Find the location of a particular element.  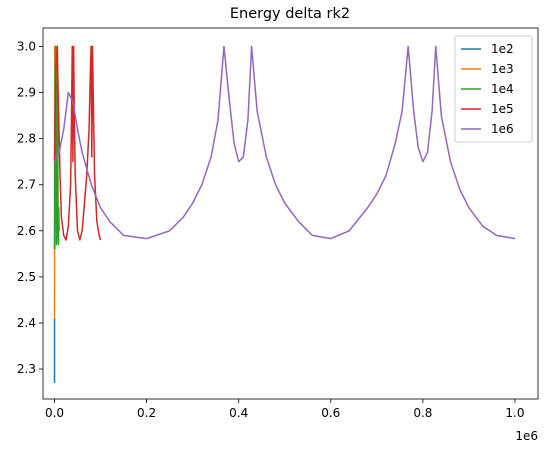

x-tick-label: 0.2 is located at coordinates (146, 413).